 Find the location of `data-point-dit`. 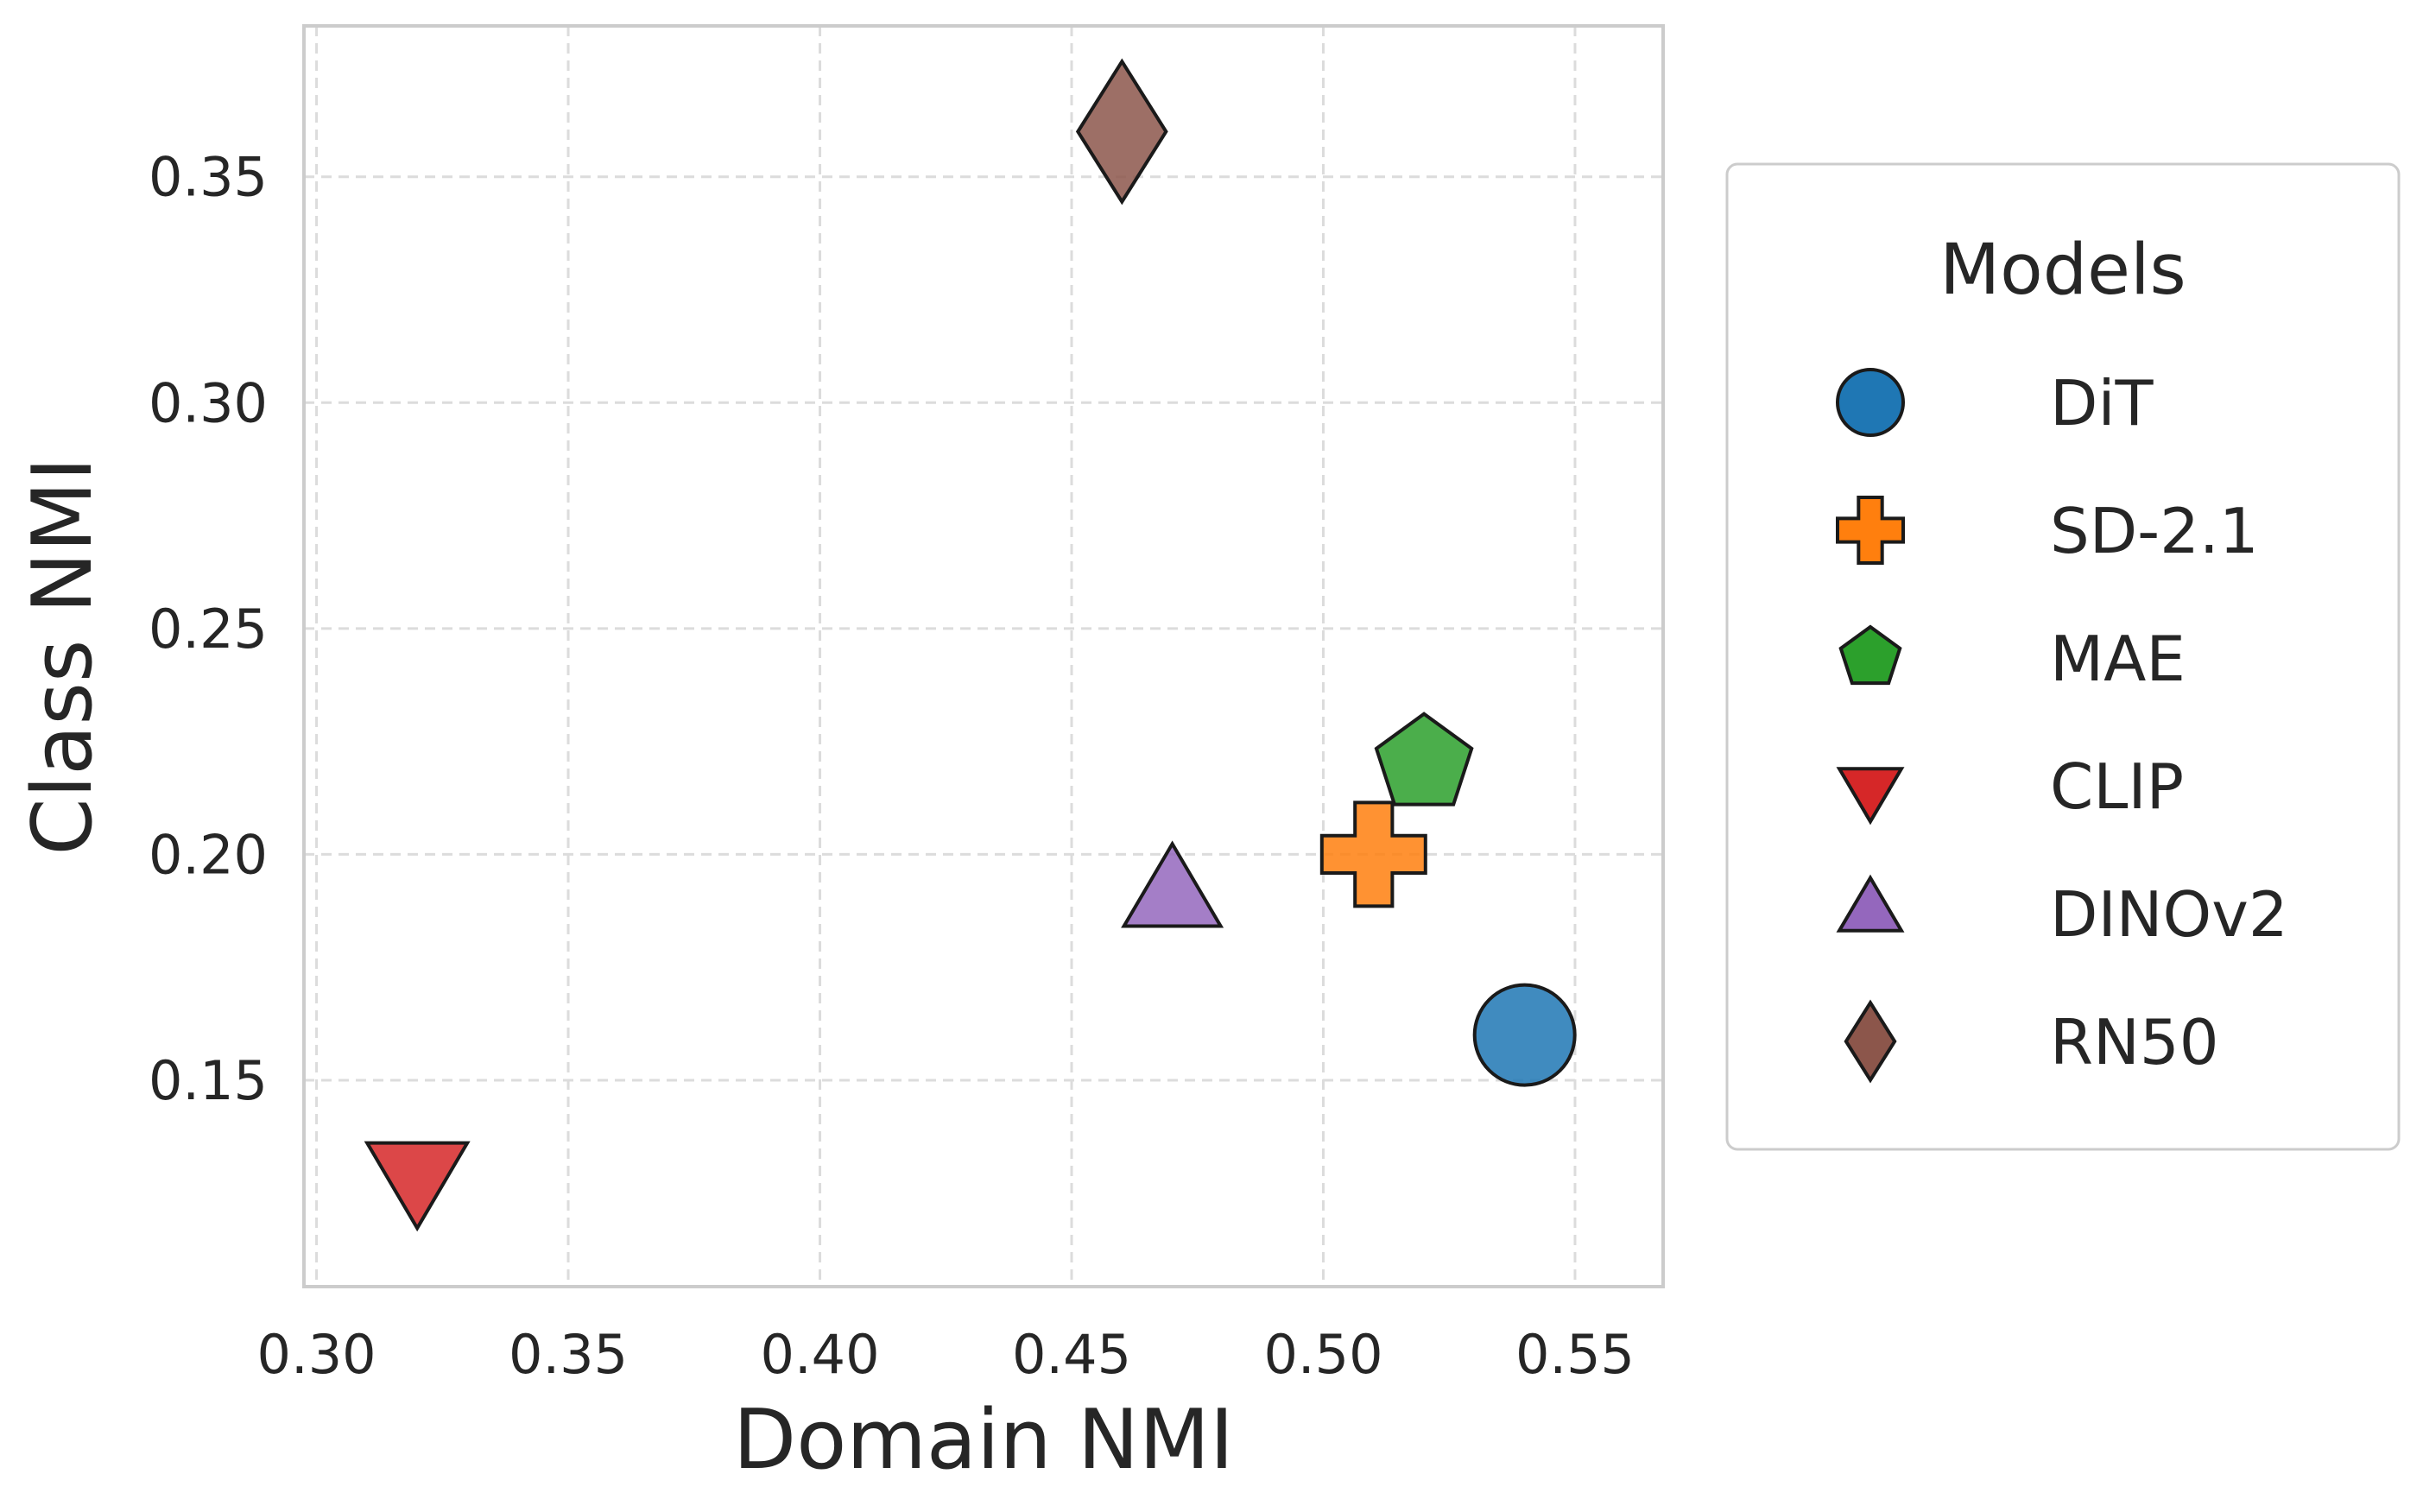

data-point-dit is located at coordinates (1524, 1035).